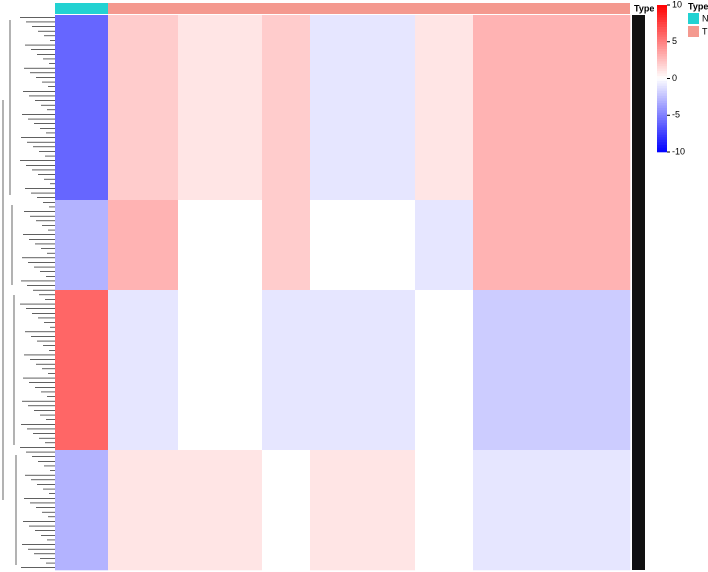 The width and height of the screenshot is (708, 572). What do you see at coordinates (705, 18) in the screenshot?
I see `legend-label: N` at bounding box center [705, 18].